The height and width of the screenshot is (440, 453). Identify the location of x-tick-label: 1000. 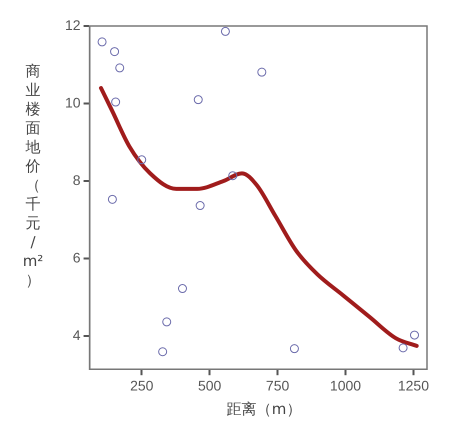
(346, 385).